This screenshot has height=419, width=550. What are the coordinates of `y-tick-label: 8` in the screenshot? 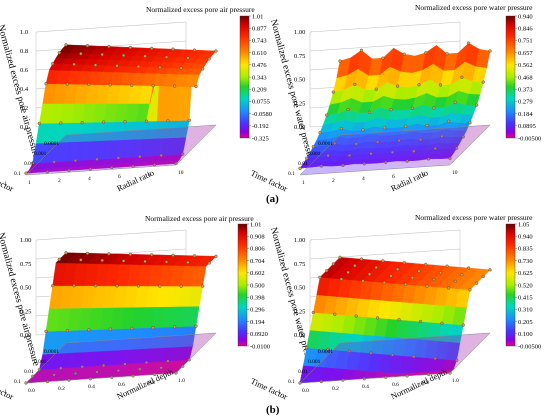 It's located at (149, 175).